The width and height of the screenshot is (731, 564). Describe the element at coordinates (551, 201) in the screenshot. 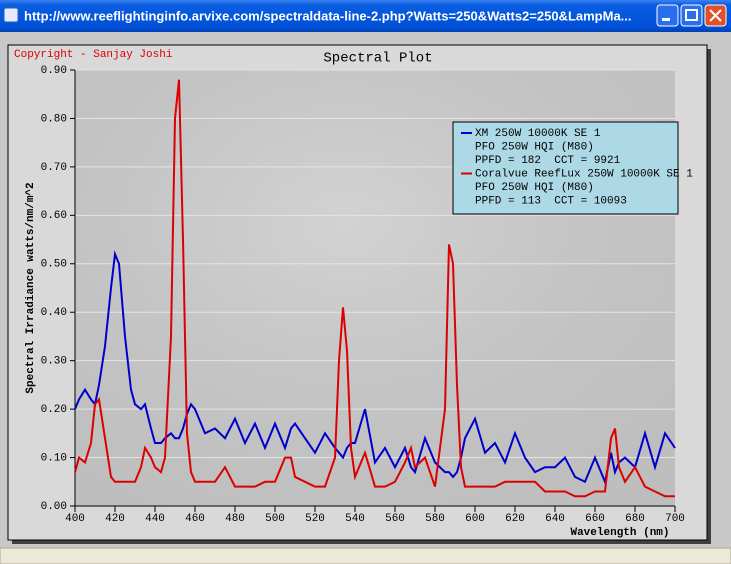

I see `legend-detail: PPFD = 113 CCT = 10093` at that location.